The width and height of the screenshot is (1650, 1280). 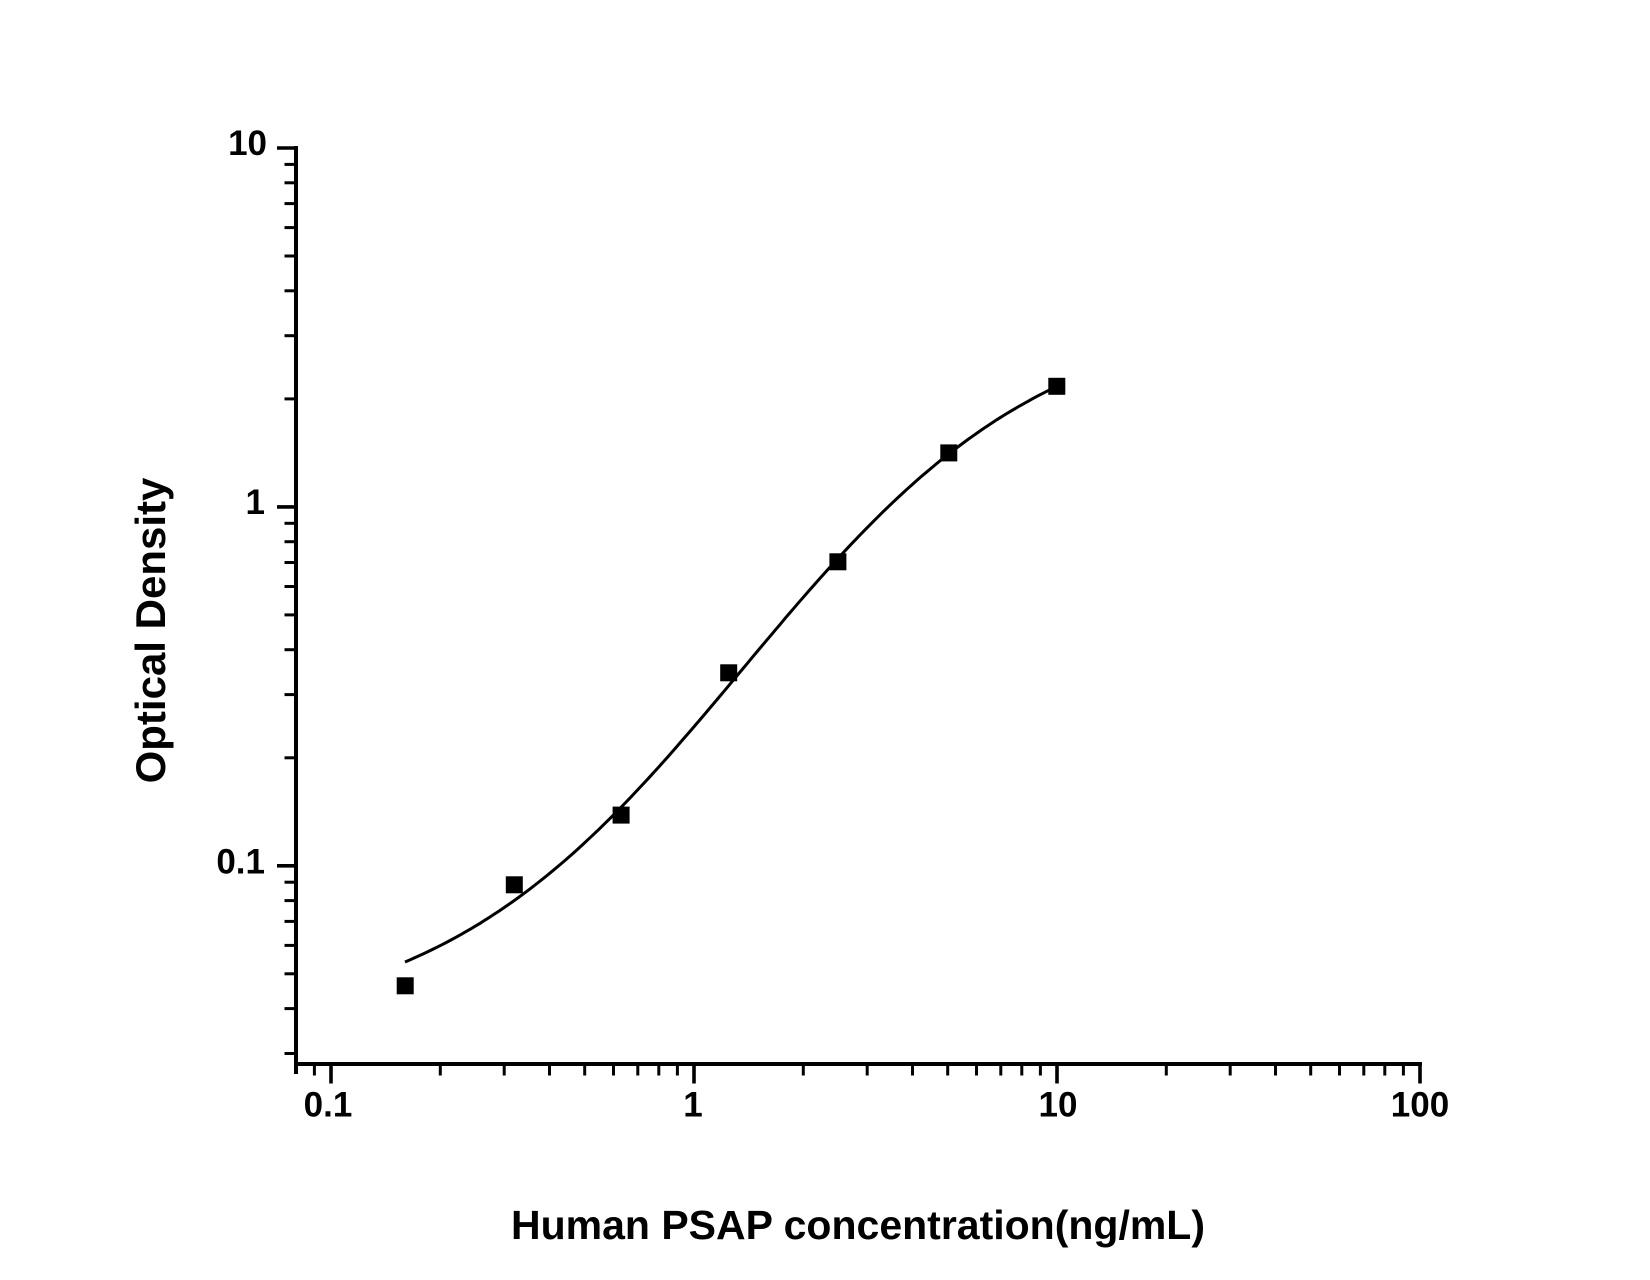 I want to click on svg-text: Optical Density, so click(x=150, y=630).